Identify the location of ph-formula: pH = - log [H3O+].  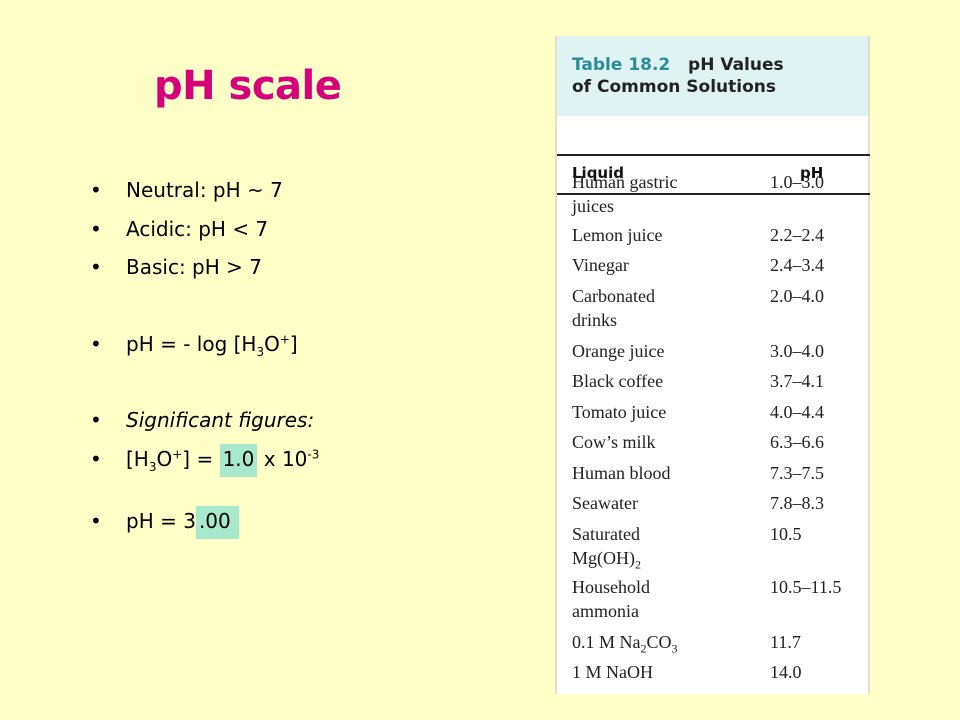
(212, 345).